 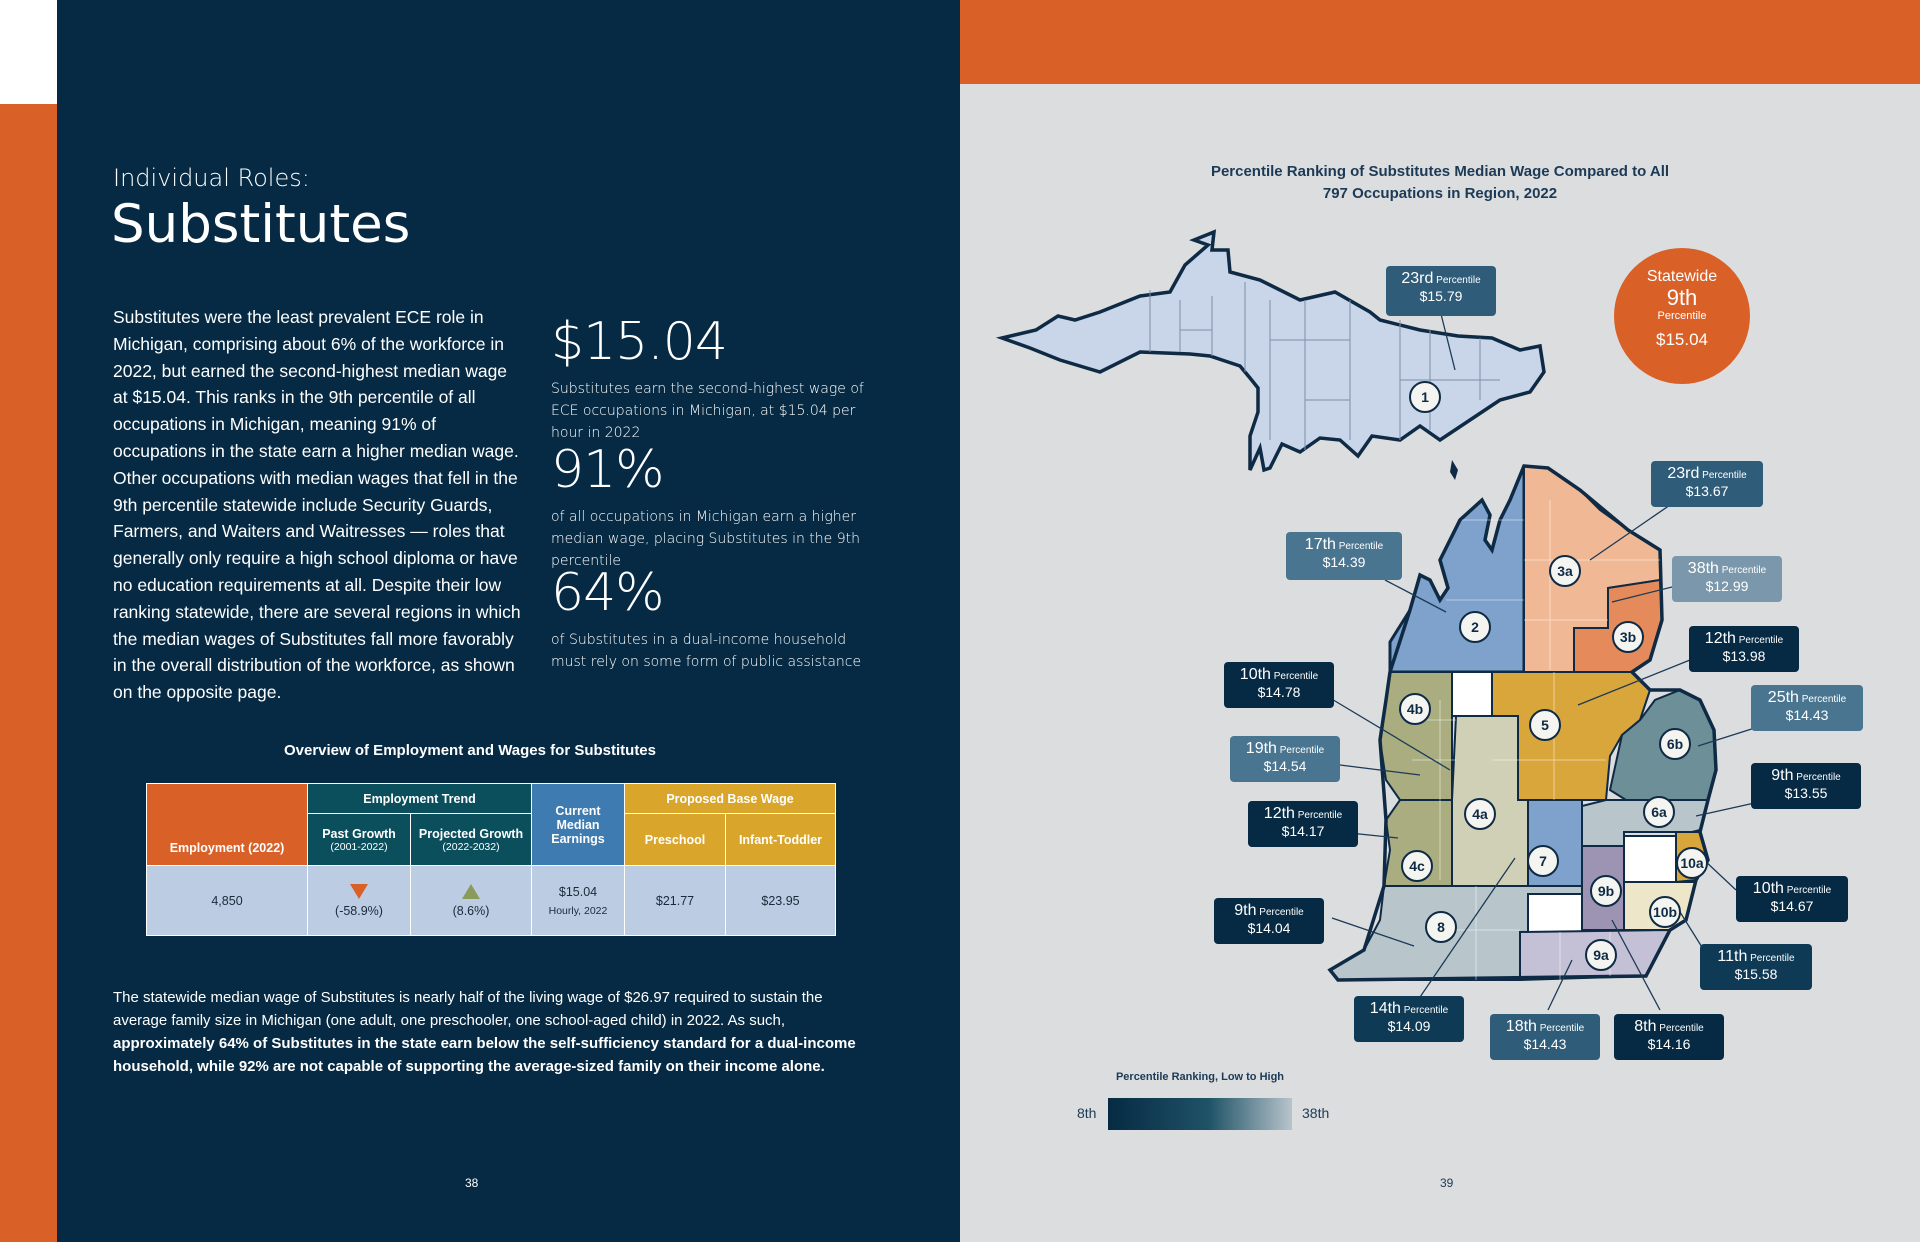 What do you see at coordinates (1269, 928) in the screenshot?
I see `callout-wage: $14.04` at bounding box center [1269, 928].